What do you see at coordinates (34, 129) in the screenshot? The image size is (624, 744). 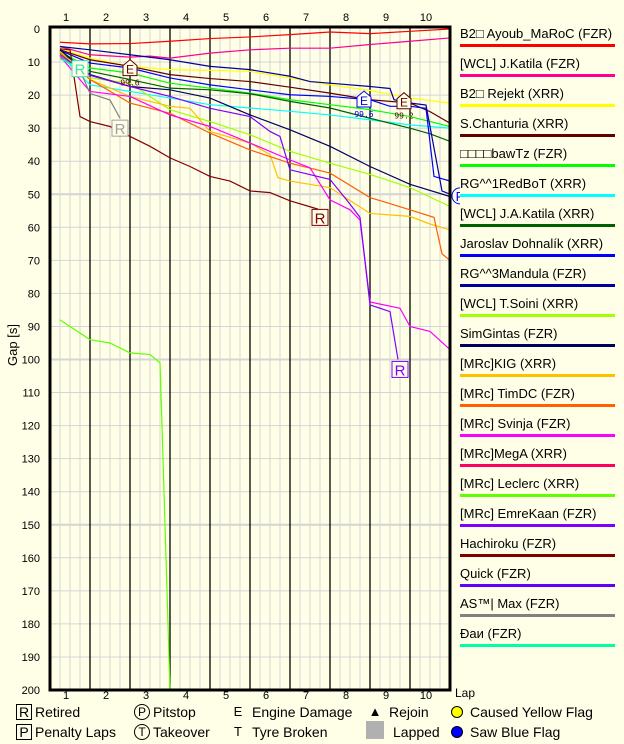 I see `y-tick-label: 30` at bounding box center [34, 129].